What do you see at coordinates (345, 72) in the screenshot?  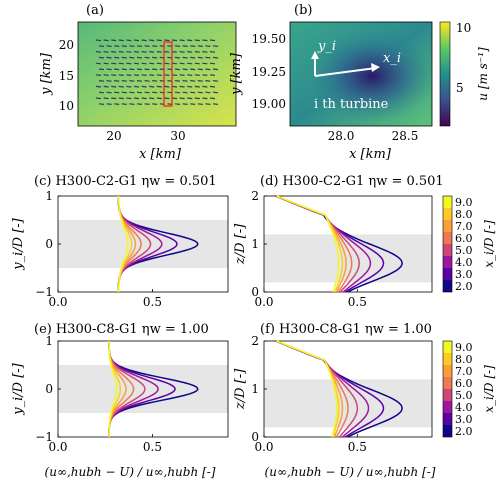 I see `xi-axis-arrow` at bounding box center [345, 72].